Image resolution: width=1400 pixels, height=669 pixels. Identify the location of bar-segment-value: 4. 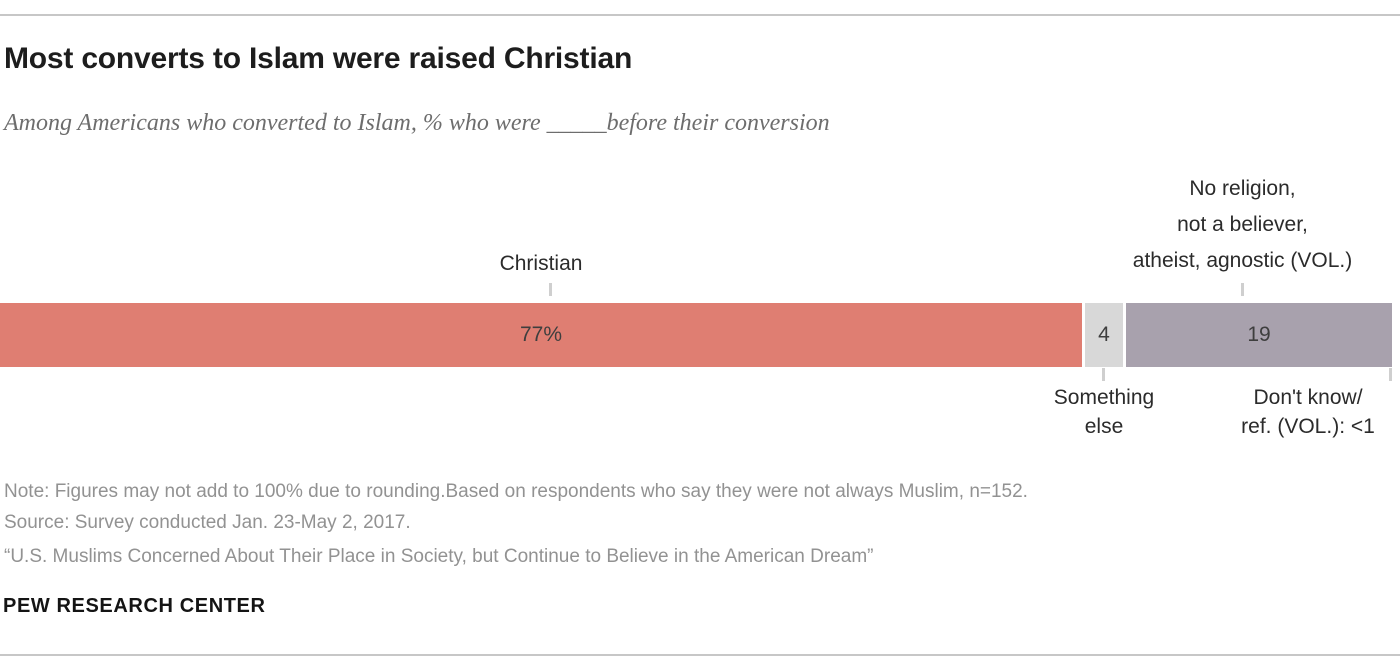
(1104, 334).